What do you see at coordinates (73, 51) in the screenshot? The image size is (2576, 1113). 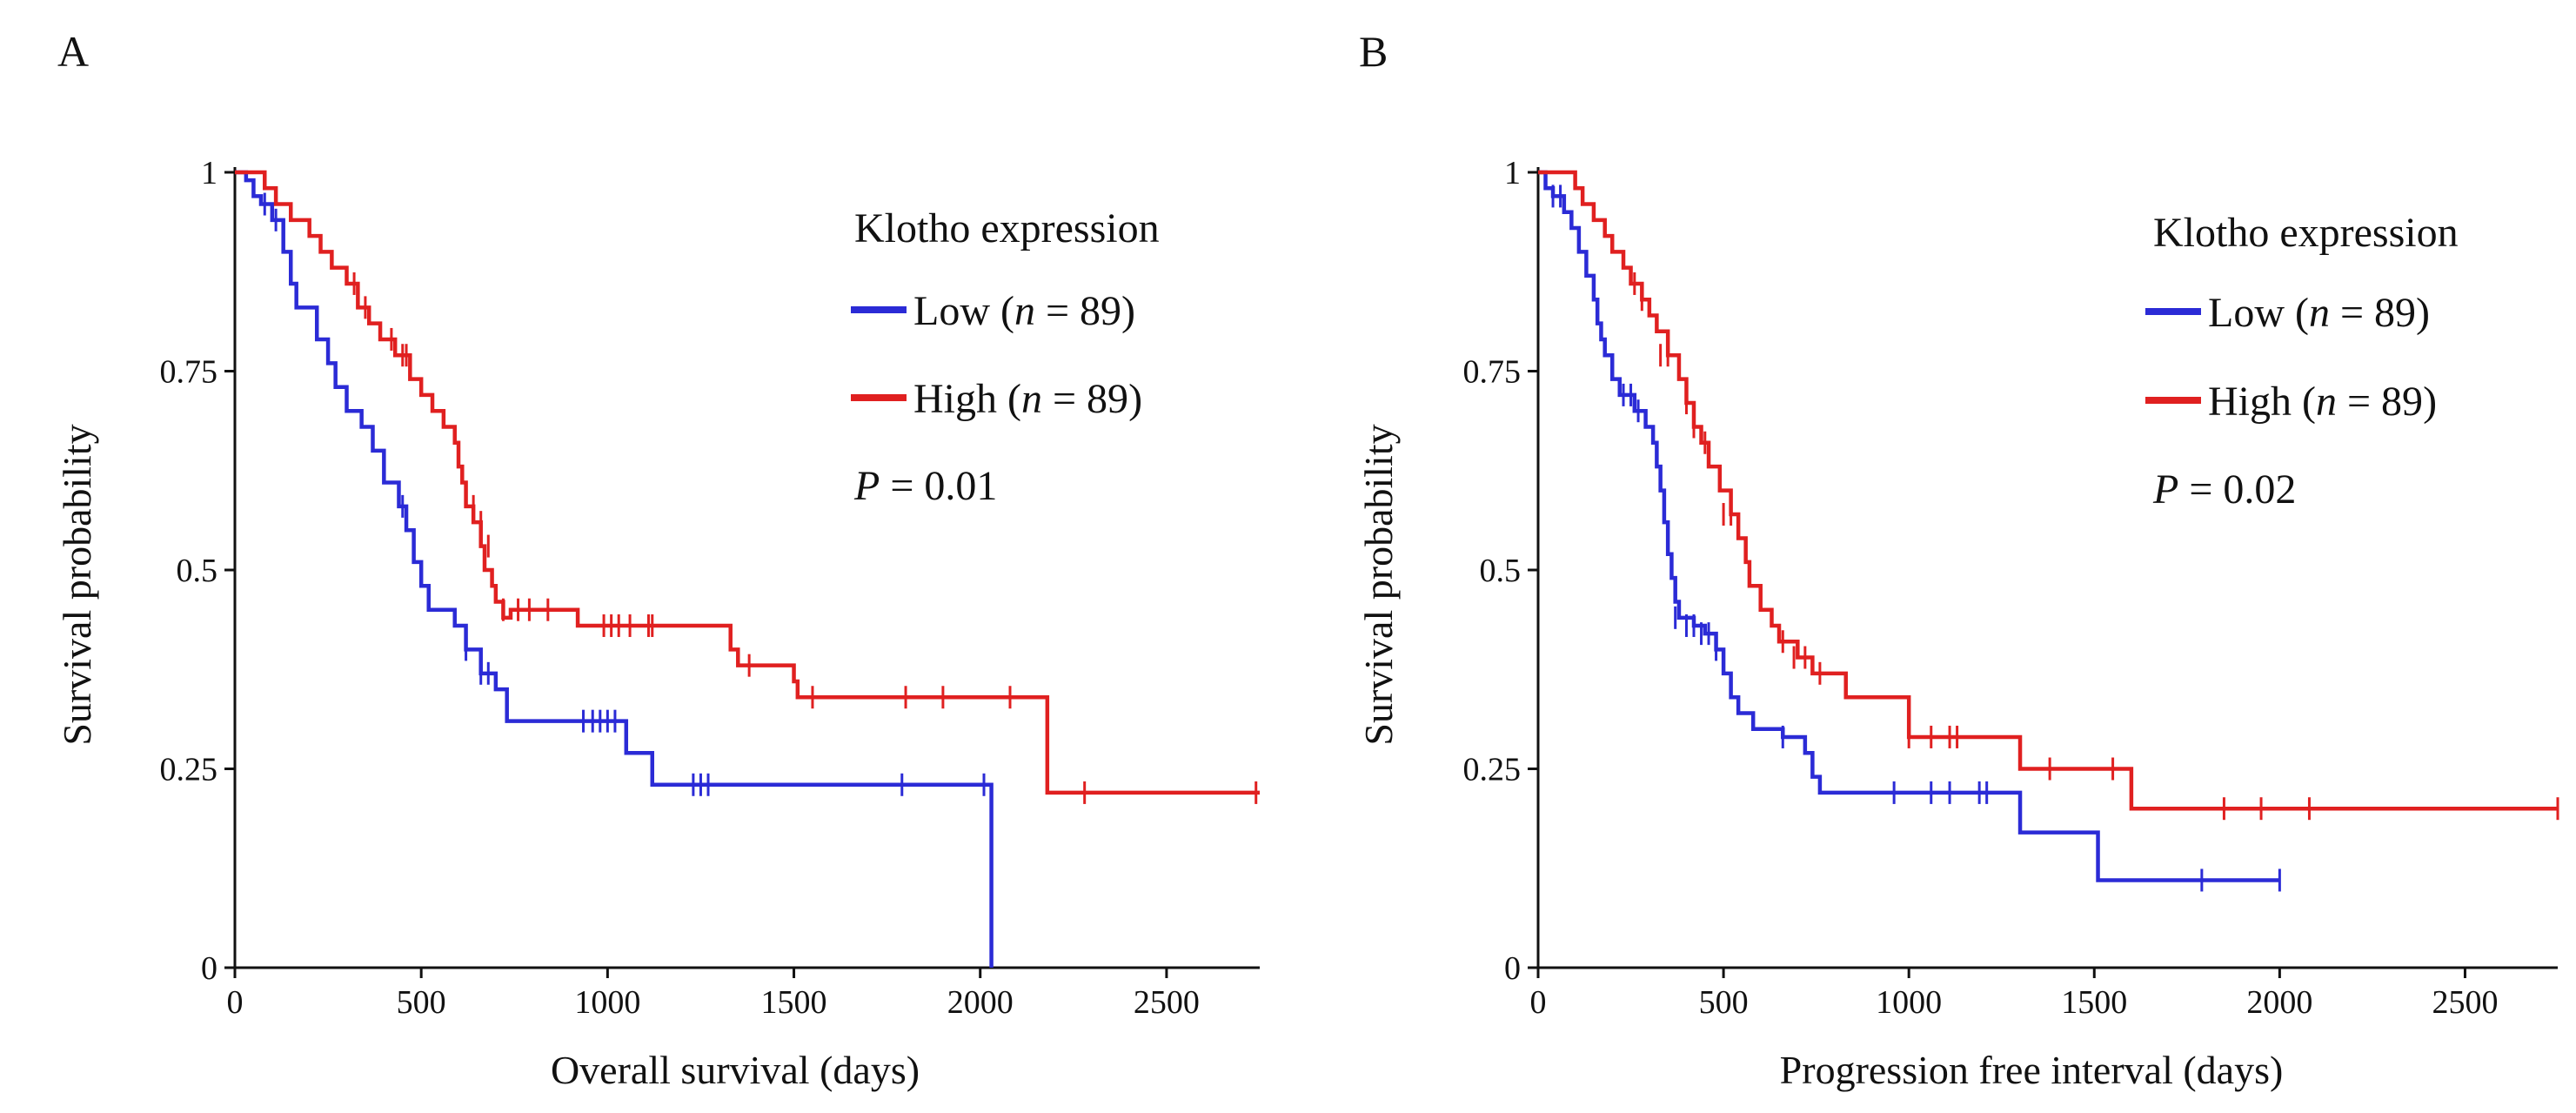 I see `panel-letter-a: A` at bounding box center [73, 51].